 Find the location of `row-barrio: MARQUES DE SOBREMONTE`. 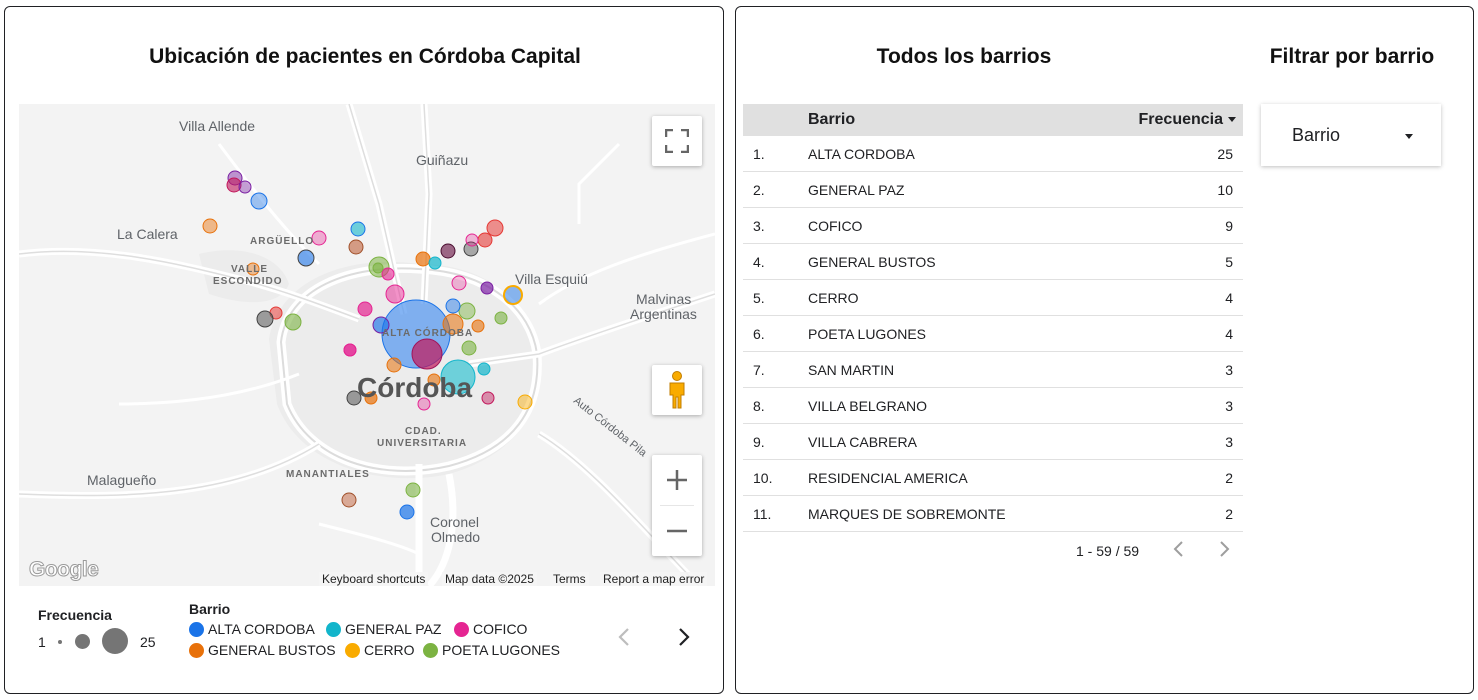

row-barrio: MARQUES DE SOBREMONTE is located at coordinates (907, 514).